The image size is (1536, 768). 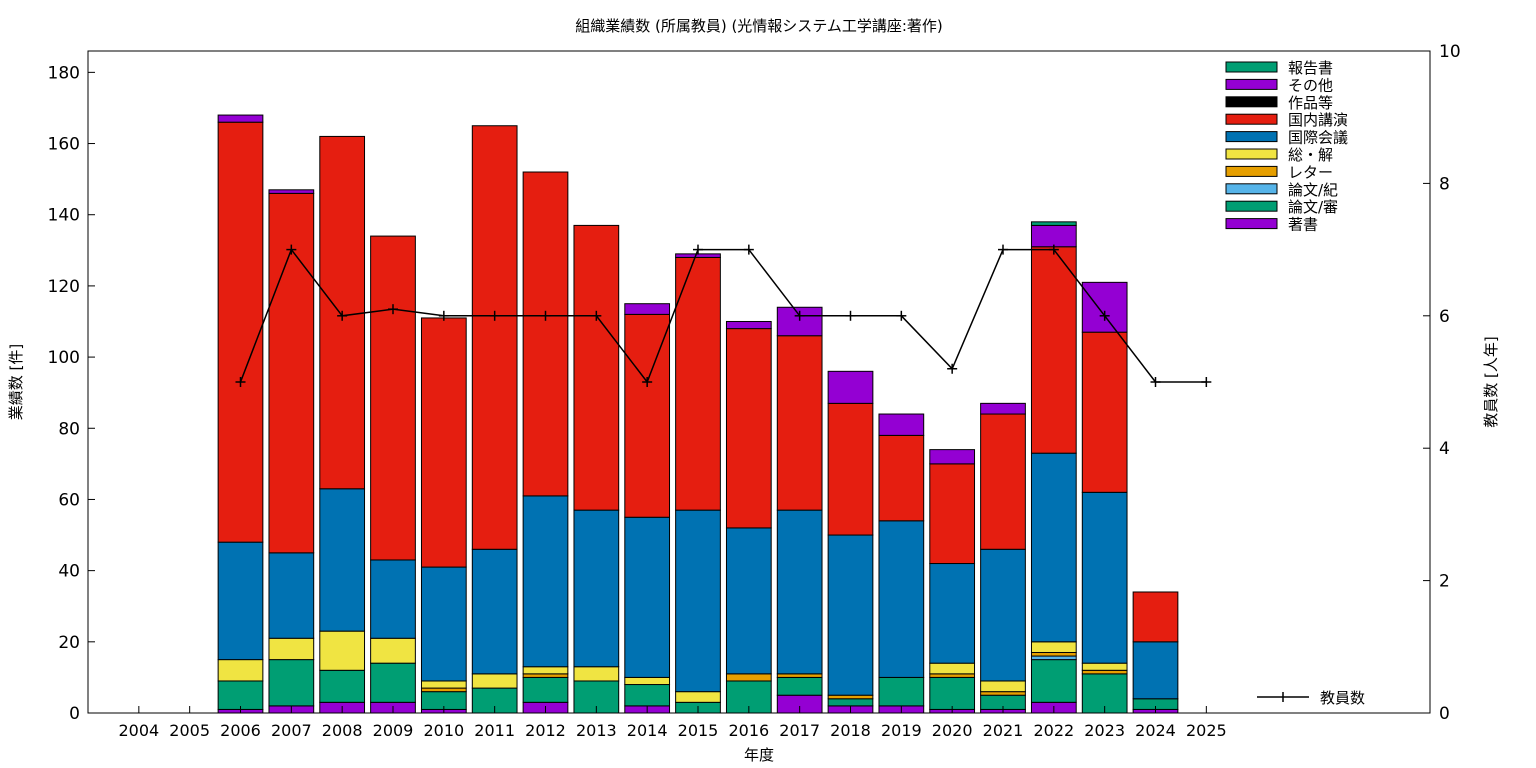 I want to click on x-tick-label: 2017, so click(x=799, y=730).